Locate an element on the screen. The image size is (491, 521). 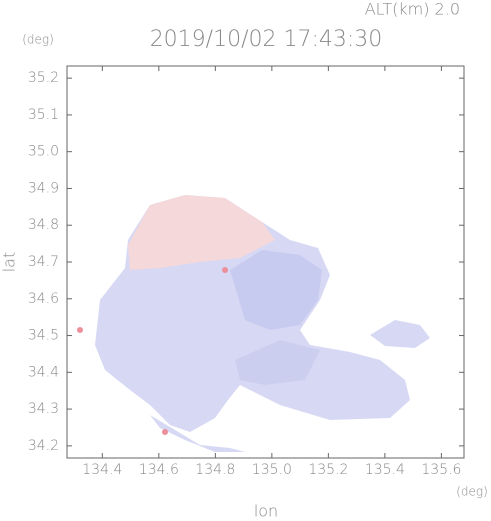
x-tick-label: 135.2 is located at coordinates (328, 470).